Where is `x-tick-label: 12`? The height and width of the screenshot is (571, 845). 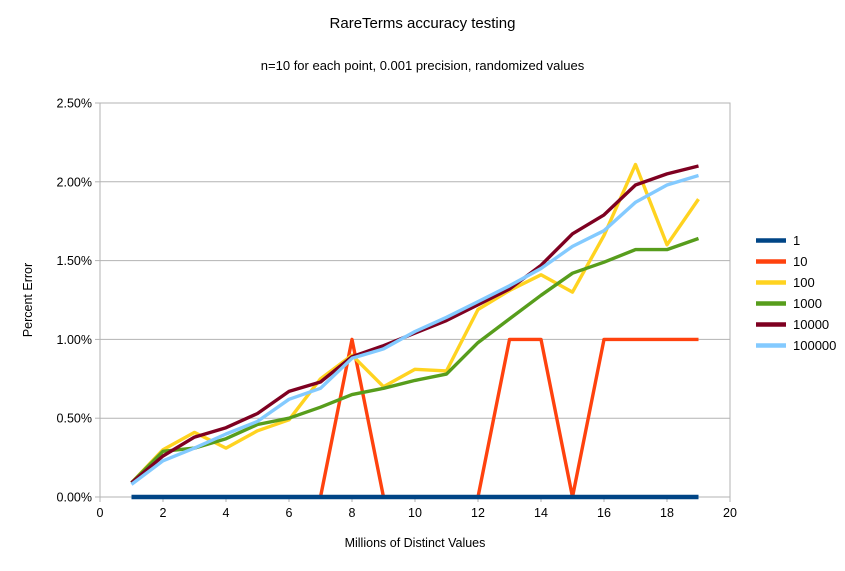
x-tick-label: 12 is located at coordinates (478, 513).